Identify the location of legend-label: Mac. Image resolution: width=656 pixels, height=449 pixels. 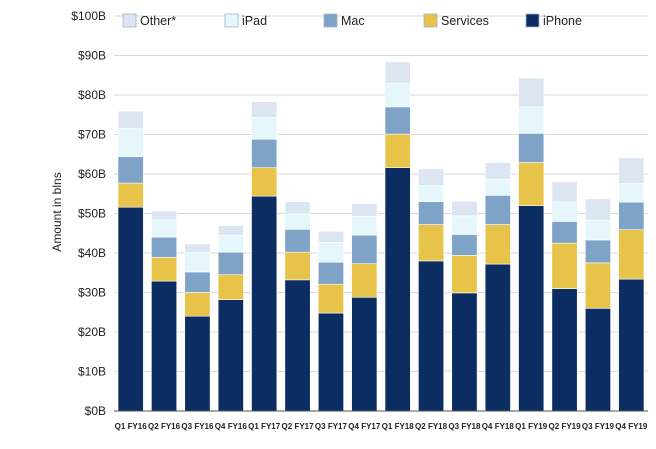
(353, 21).